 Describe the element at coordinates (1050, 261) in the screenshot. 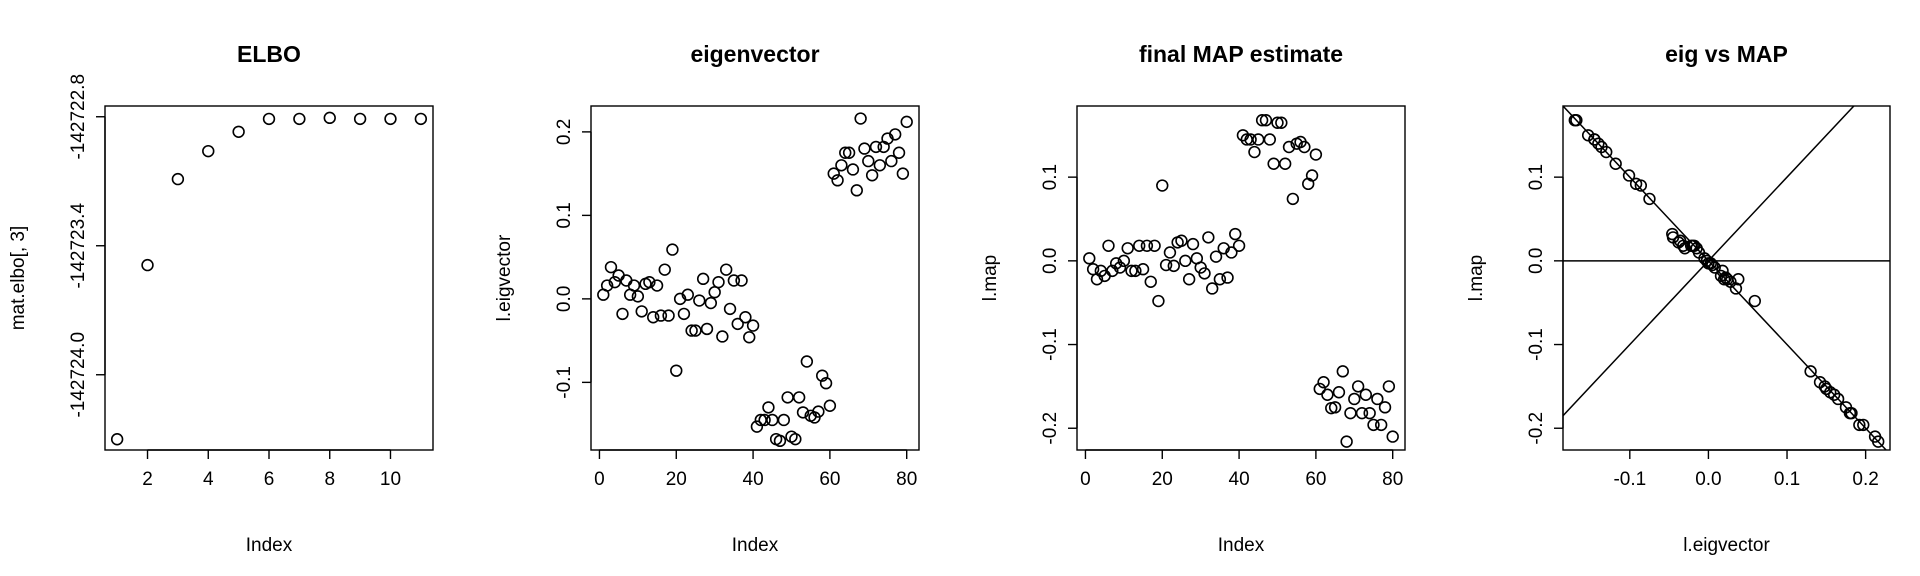

I see `y-tick-label: 0.0` at that location.